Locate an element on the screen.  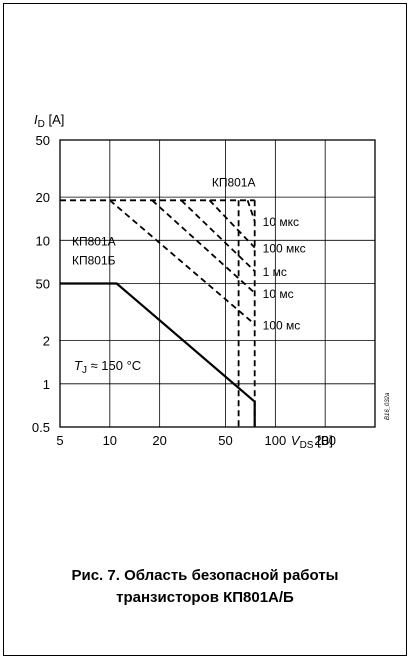
x-tick-label: 10 is located at coordinates (110, 440).